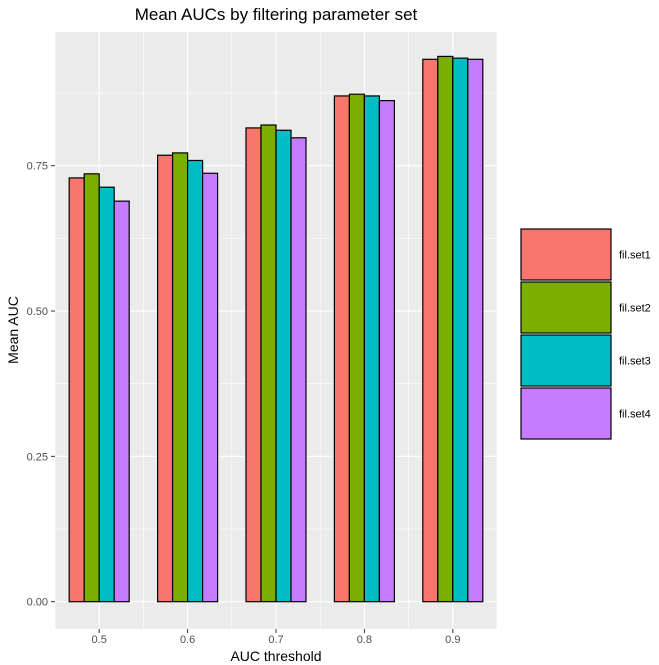 This screenshot has width=659, height=665. Describe the element at coordinates (275, 656) in the screenshot. I see `x-axis-title: AUC threshold` at that location.